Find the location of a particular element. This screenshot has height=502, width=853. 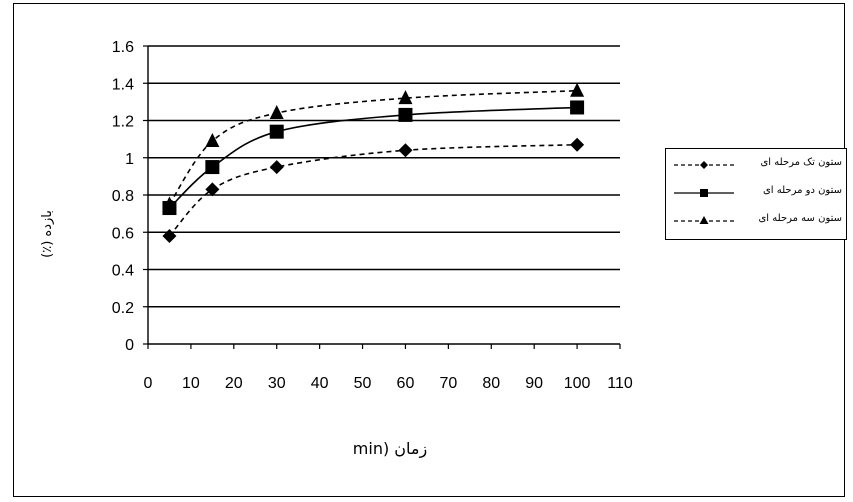

y-tick-label: 0.2 is located at coordinates (123, 308).